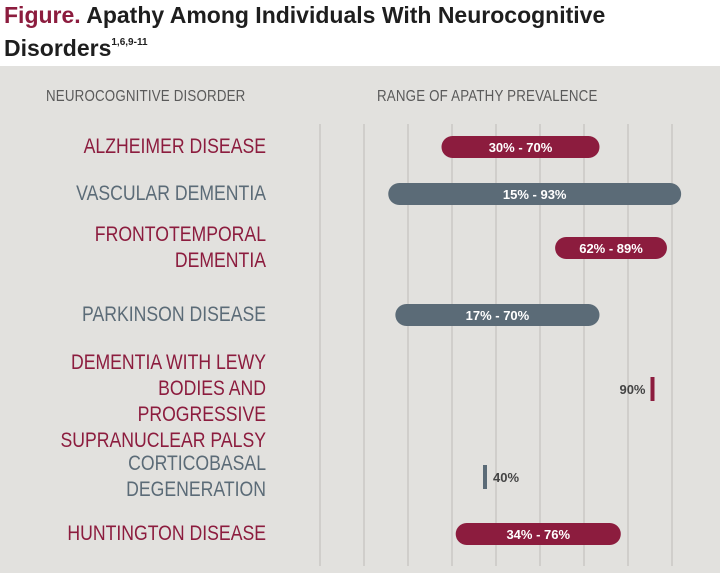 The width and height of the screenshot is (720, 573). What do you see at coordinates (506, 477) in the screenshot?
I see `data-label-corticobasal-degeneration: 40%` at bounding box center [506, 477].